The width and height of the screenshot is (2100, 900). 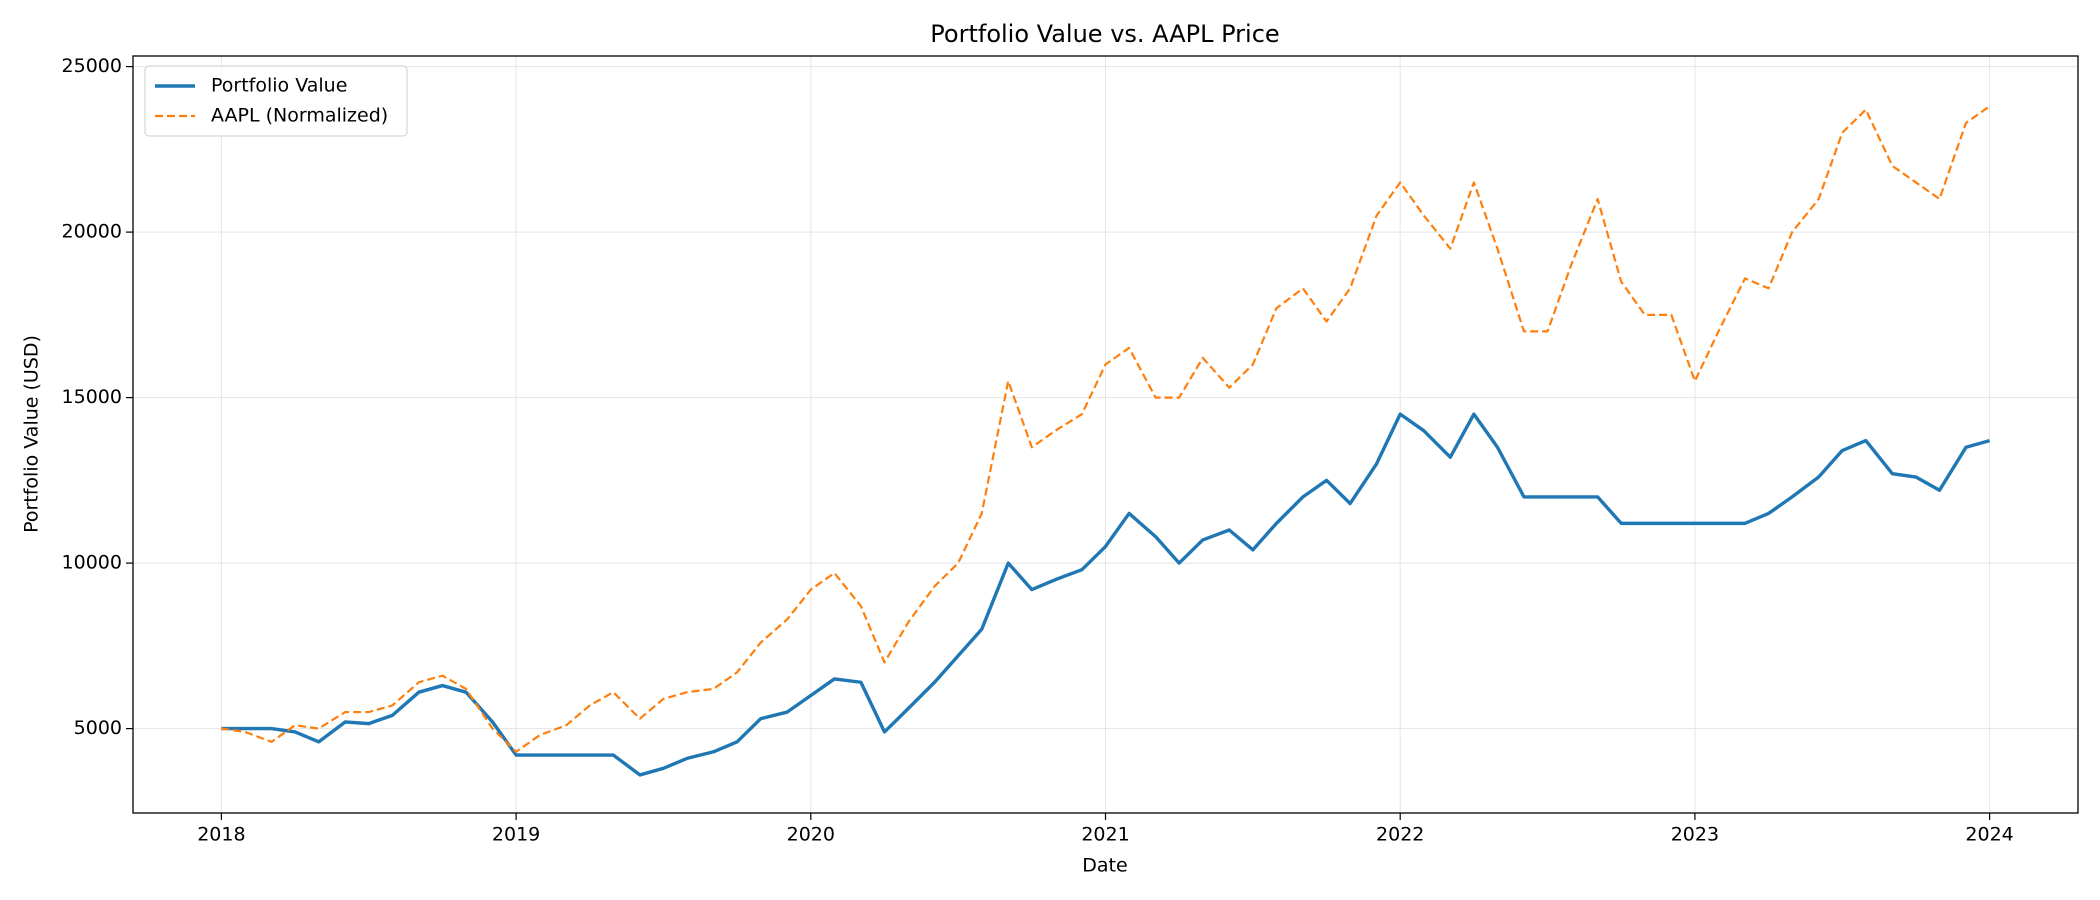 I want to click on y-axis-label: Portfolio Value (USD), so click(x=32, y=434).